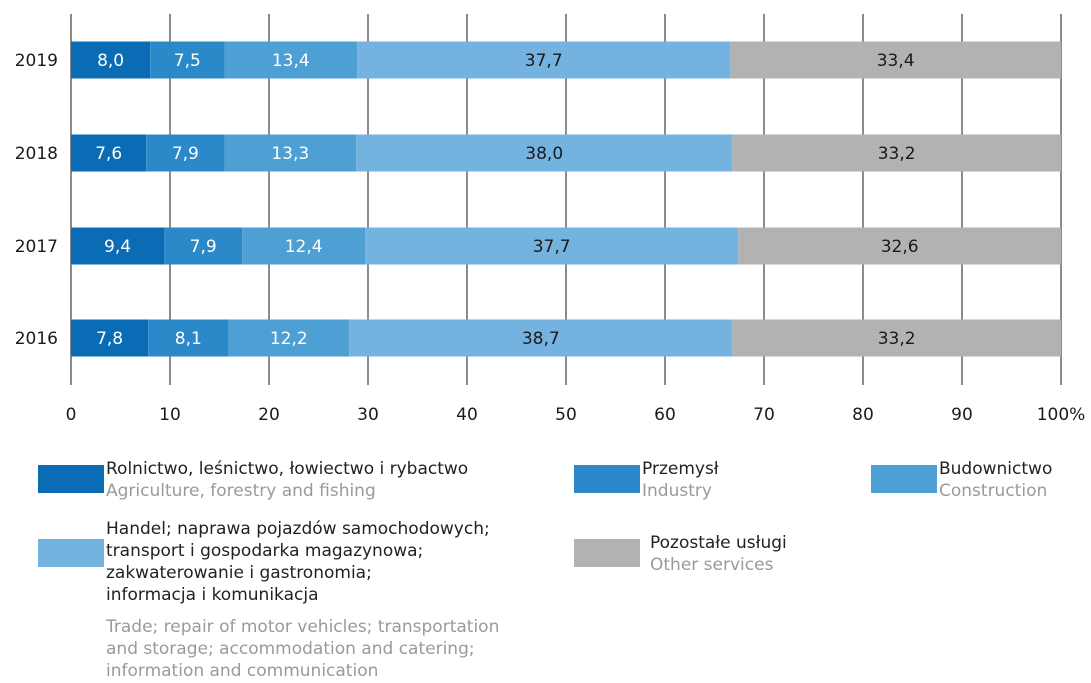  What do you see at coordinates (993, 491) in the screenshot?
I see `legend-label-en: Construction` at bounding box center [993, 491].